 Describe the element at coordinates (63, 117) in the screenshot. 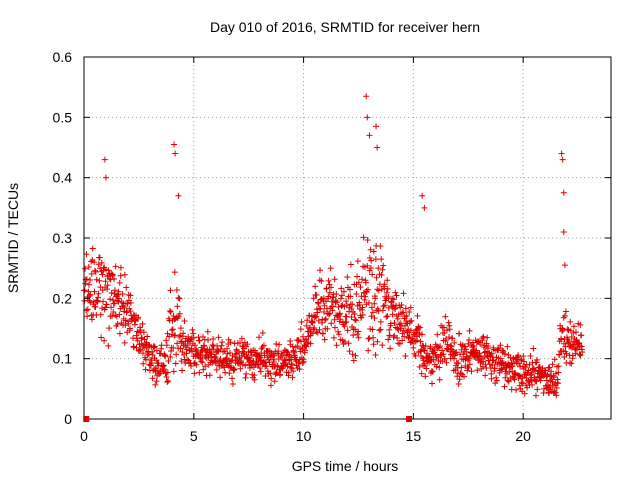

I see `y-tick-label: 0.5` at that location.